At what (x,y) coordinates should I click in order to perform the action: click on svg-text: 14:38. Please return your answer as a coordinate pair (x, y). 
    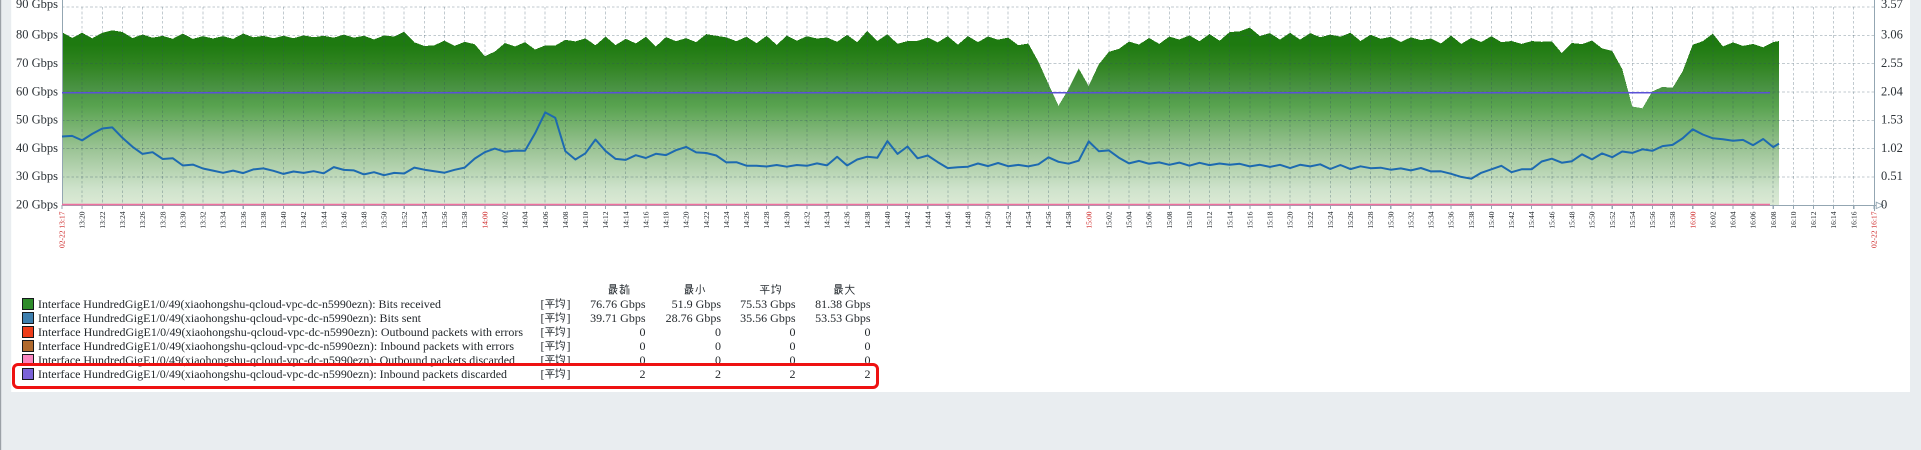
    Looking at the image, I should click on (867, 219).